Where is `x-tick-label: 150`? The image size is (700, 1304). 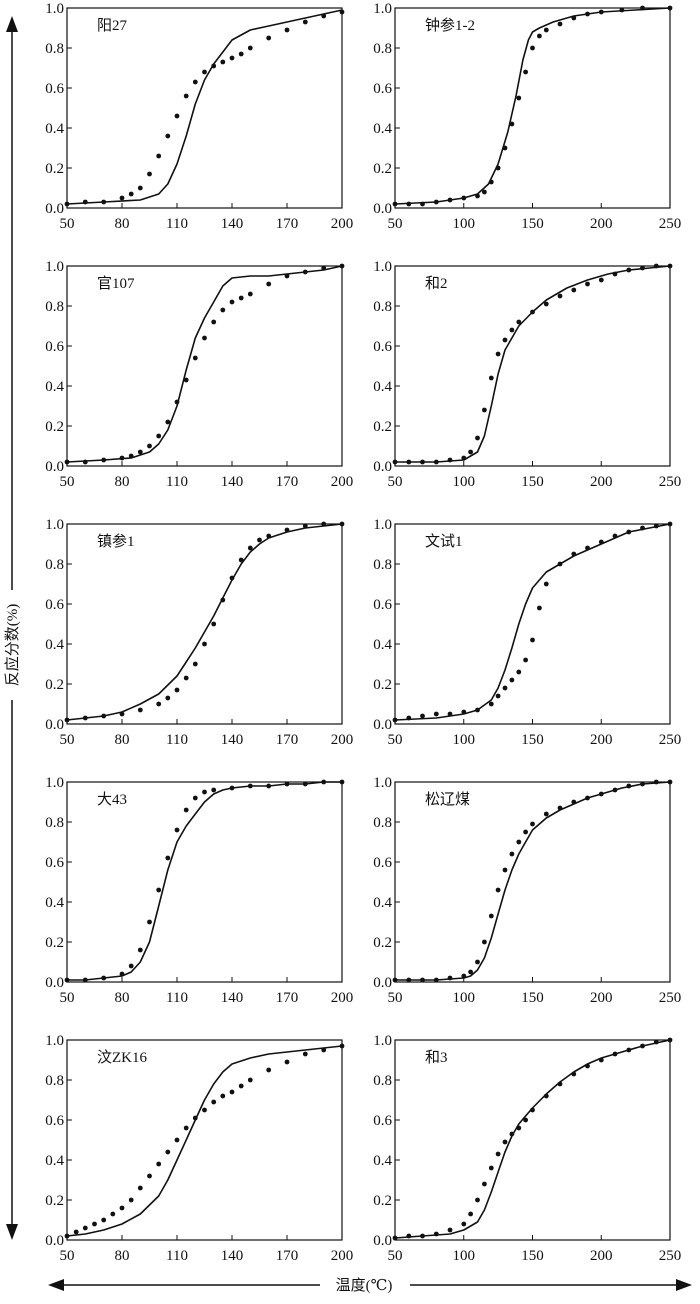
x-tick-label: 150 is located at coordinates (532, 224).